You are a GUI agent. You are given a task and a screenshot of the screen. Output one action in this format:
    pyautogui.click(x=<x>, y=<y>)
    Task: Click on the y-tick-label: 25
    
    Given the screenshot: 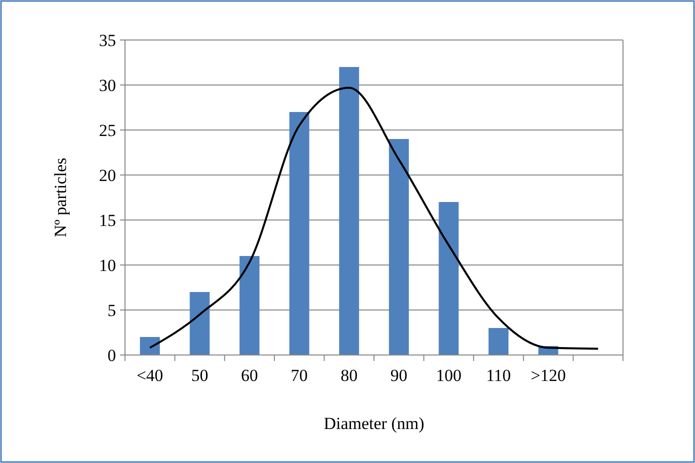 What is the action you would take?
    pyautogui.click(x=107, y=130)
    